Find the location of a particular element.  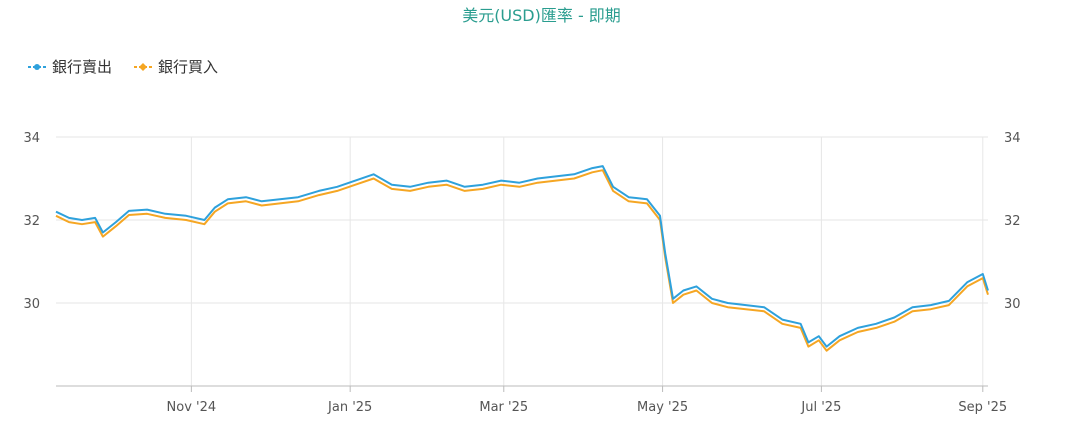

legend-label-buy: 銀行買入 is located at coordinates (188, 67).